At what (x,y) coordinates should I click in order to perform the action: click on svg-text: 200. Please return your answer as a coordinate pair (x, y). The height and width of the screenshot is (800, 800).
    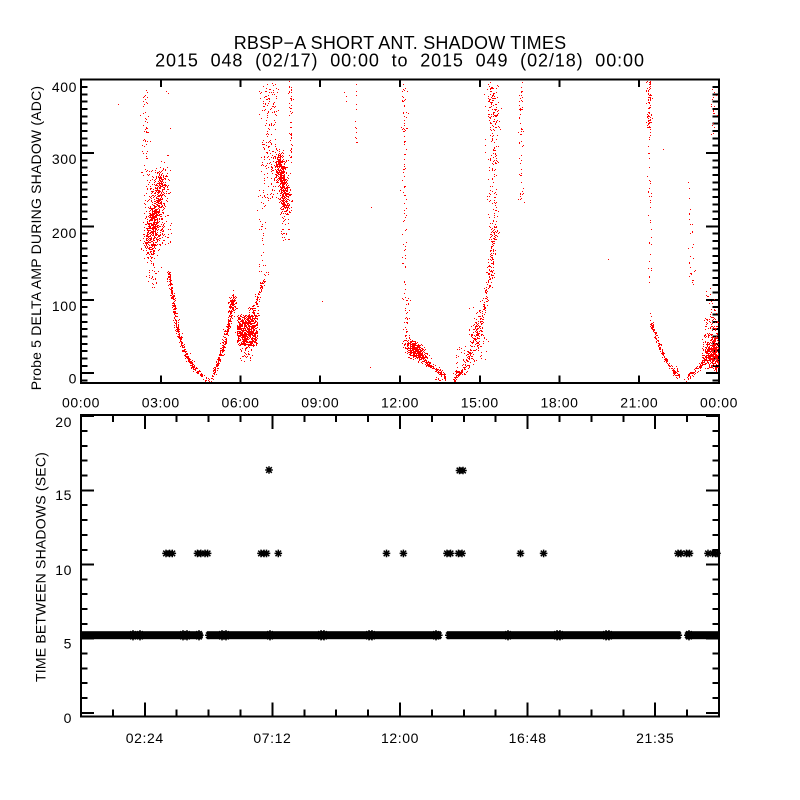
    Looking at the image, I should click on (64, 233).